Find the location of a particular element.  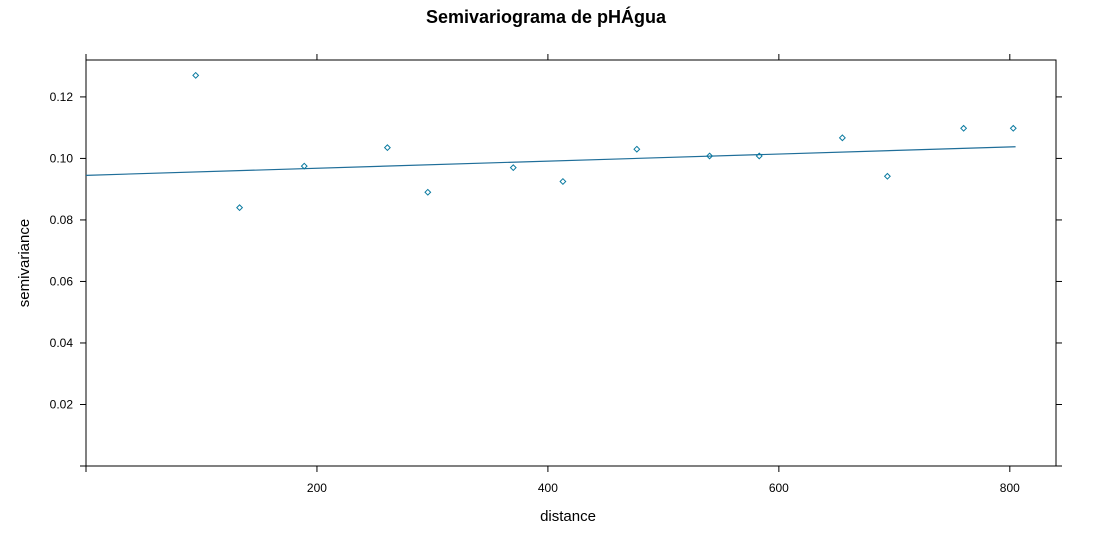

fitted-model-line is located at coordinates (550, 161).